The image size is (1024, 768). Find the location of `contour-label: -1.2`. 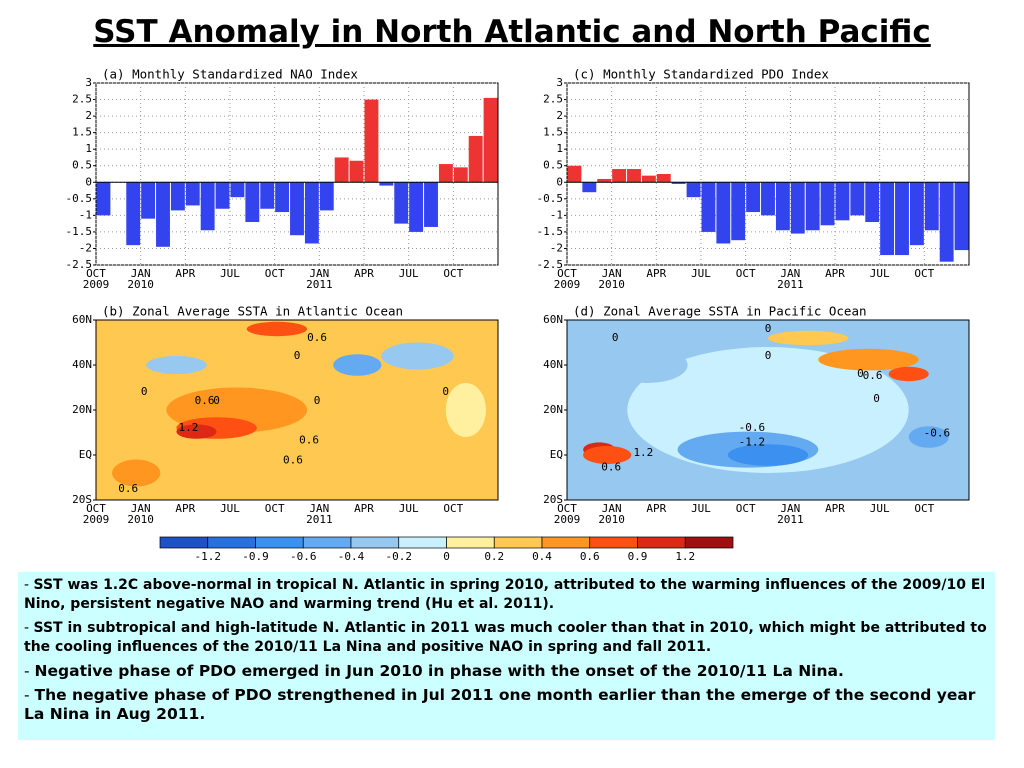

contour-label: -1.2 is located at coordinates (752, 441).